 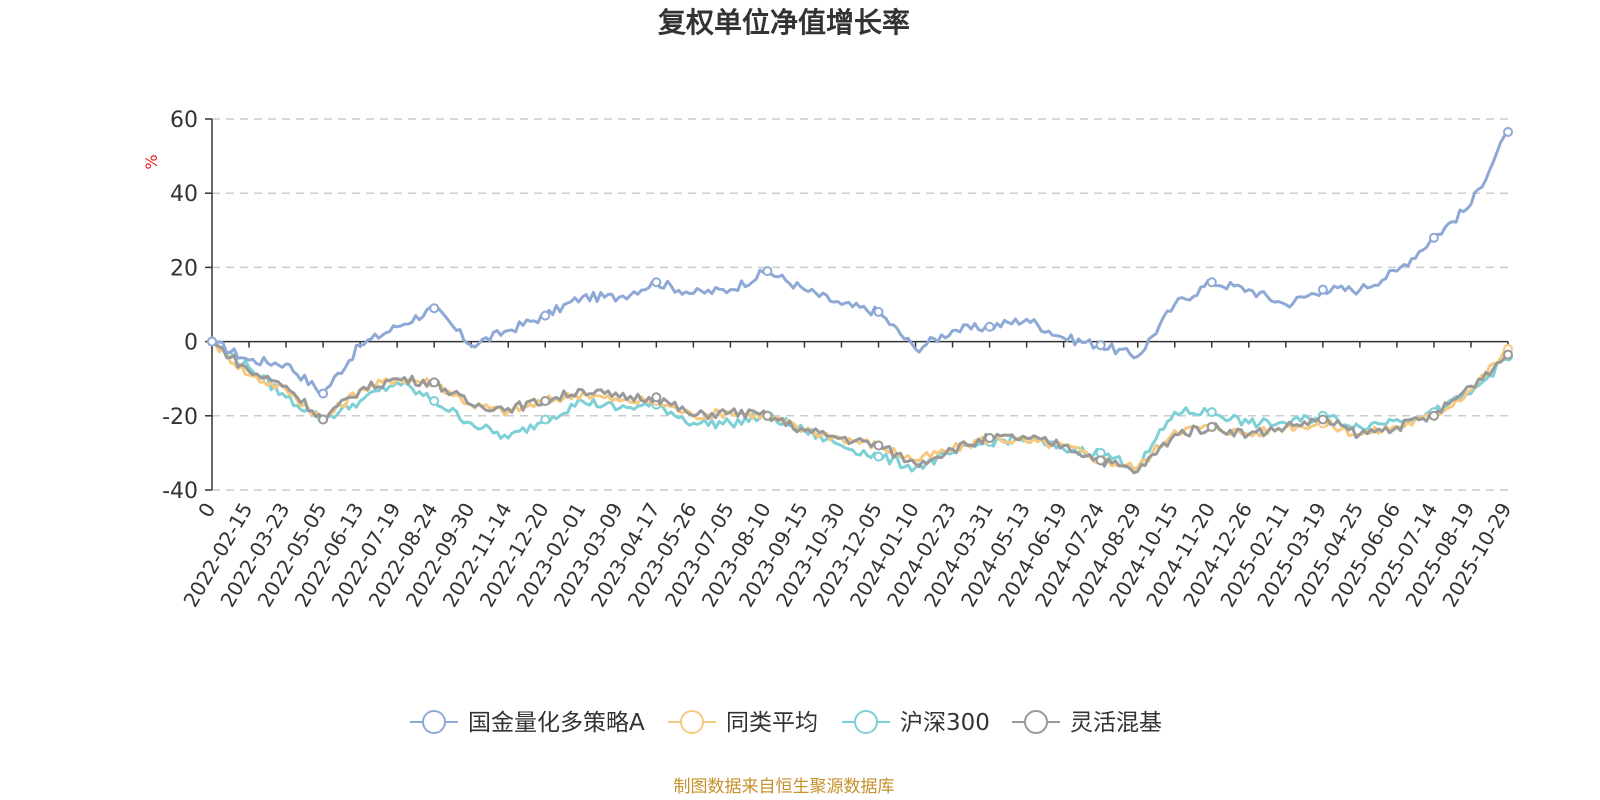 What do you see at coordinates (180, 417) in the screenshot?
I see `y-tick-label: -20` at bounding box center [180, 417].